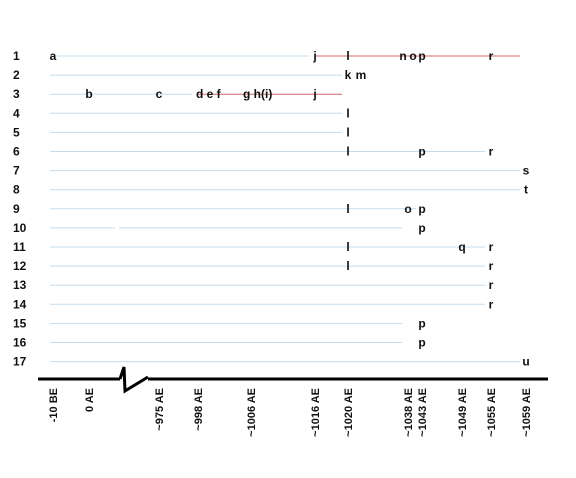  What do you see at coordinates (159, 94) in the screenshot?
I see `row-3-event-c: c` at bounding box center [159, 94].